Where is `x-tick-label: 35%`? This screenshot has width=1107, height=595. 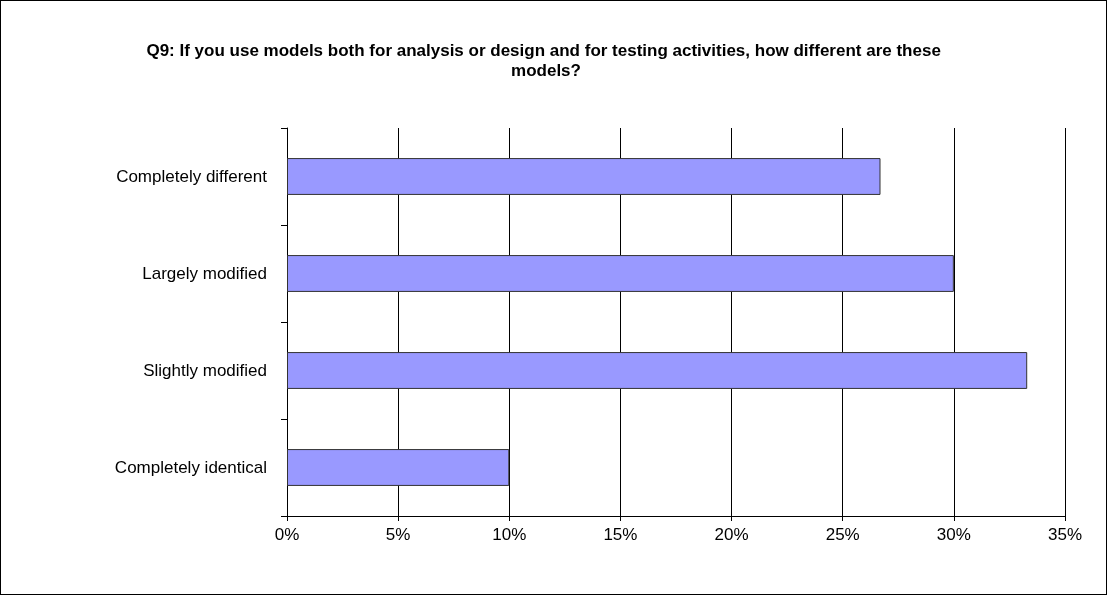 x-tick-label: 35% is located at coordinates (1065, 534).